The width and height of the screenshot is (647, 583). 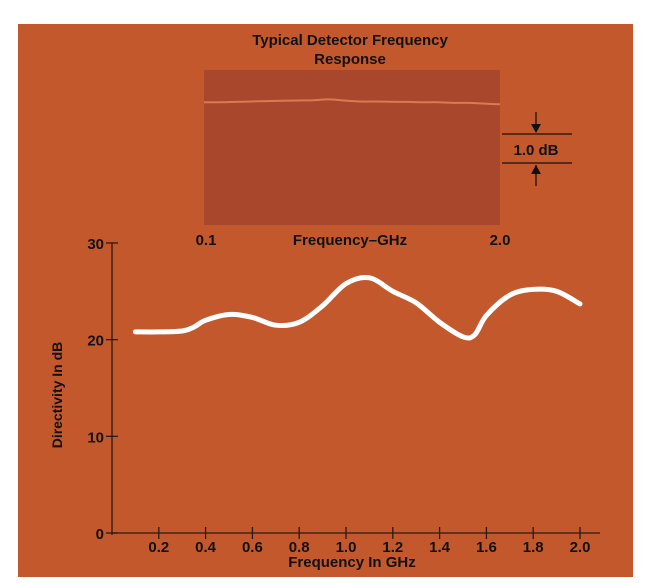 What do you see at coordinates (440, 547) in the screenshot?
I see `x-tick-label-1.4: 1.4` at bounding box center [440, 547].